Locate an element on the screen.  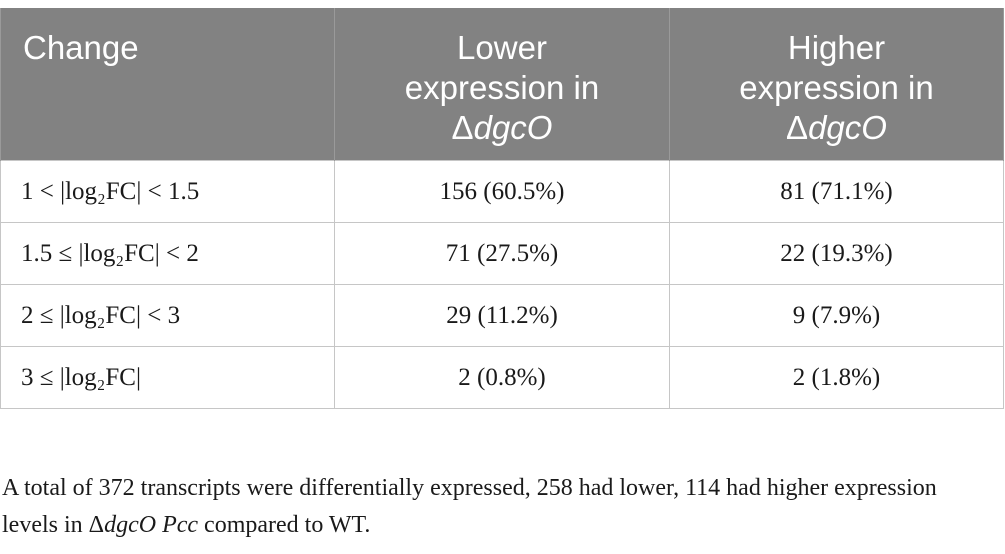
header-lower-line3: ΔdgcO is located at coordinates (502, 128).